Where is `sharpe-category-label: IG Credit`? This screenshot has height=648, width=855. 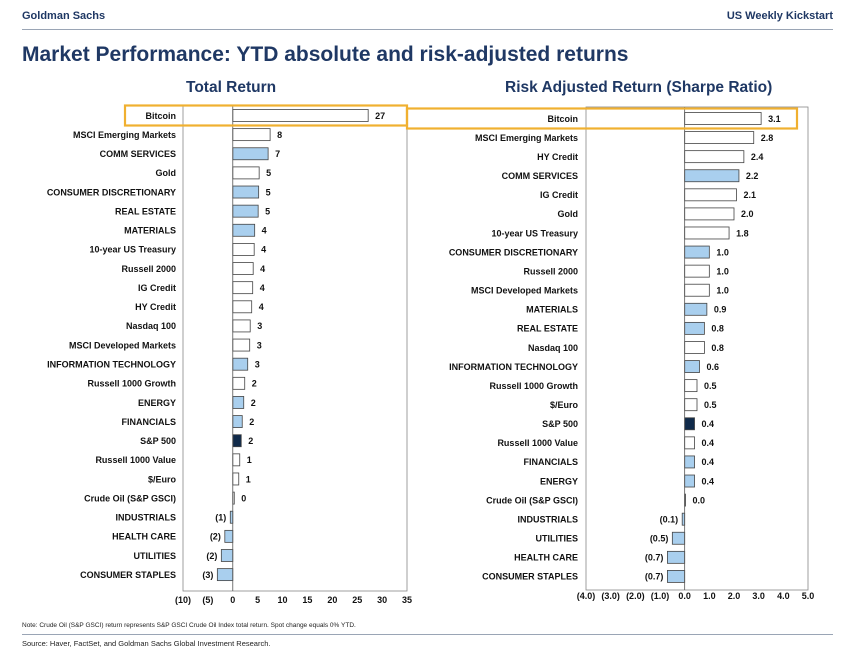 sharpe-category-label: IG Credit is located at coordinates (559, 195).